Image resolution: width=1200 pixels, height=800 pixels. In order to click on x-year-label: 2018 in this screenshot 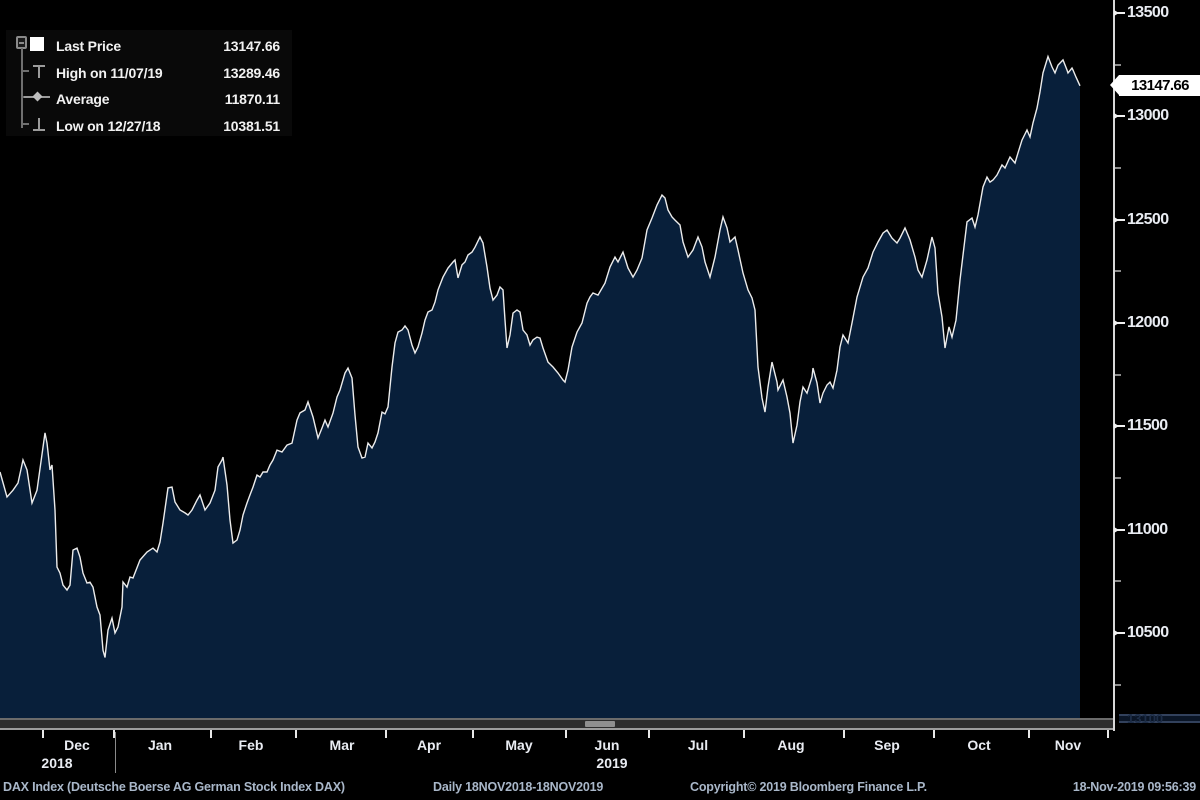, I will do `click(57, 763)`.